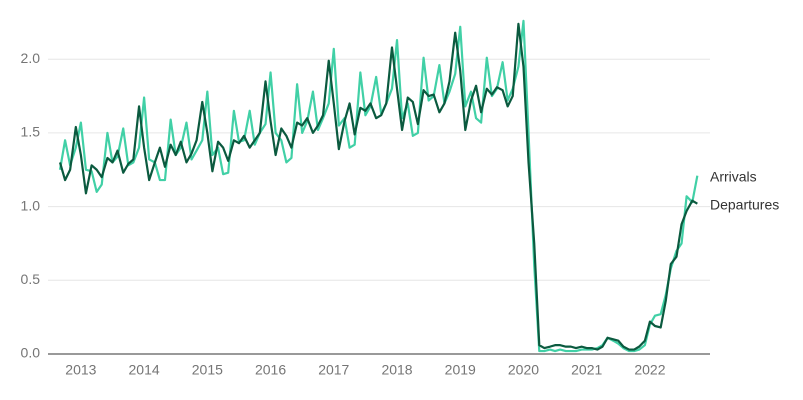  I want to click on x-tick-label: 2016, so click(270, 370).